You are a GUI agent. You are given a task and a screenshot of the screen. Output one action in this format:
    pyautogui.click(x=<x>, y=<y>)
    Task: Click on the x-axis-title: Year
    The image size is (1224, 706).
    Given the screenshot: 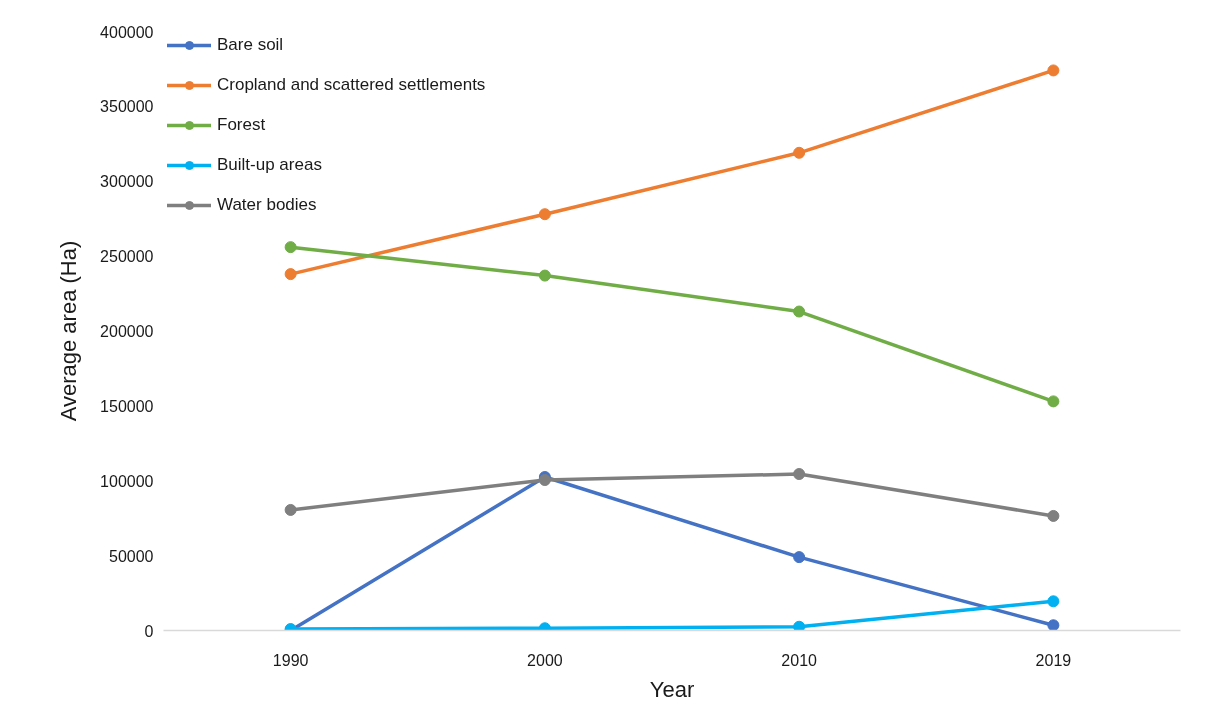 What is the action you would take?
    pyautogui.click(x=672, y=689)
    